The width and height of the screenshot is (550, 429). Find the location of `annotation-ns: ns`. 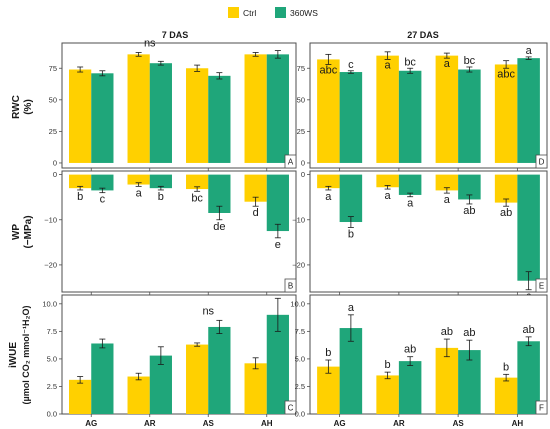

annotation-ns: ns is located at coordinates (150, 43).